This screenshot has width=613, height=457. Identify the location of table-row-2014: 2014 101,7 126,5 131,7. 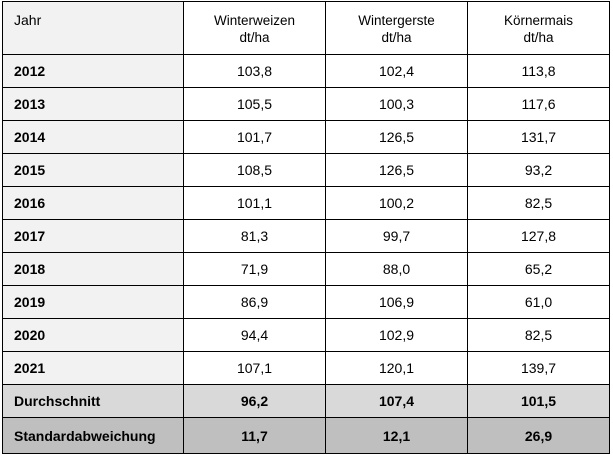
(306, 137).